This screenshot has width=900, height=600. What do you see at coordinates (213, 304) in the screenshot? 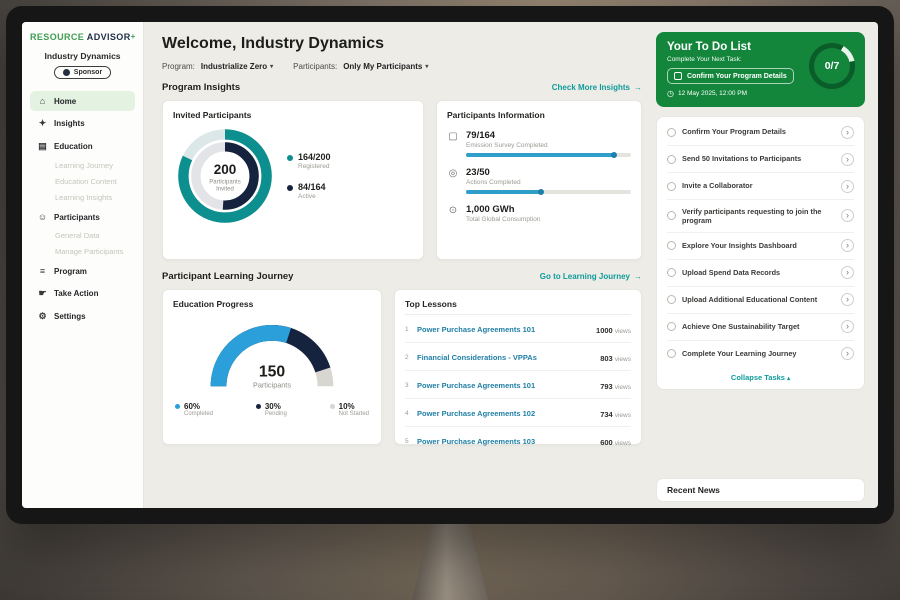
I see `card-title: Education Progress` at bounding box center [213, 304].